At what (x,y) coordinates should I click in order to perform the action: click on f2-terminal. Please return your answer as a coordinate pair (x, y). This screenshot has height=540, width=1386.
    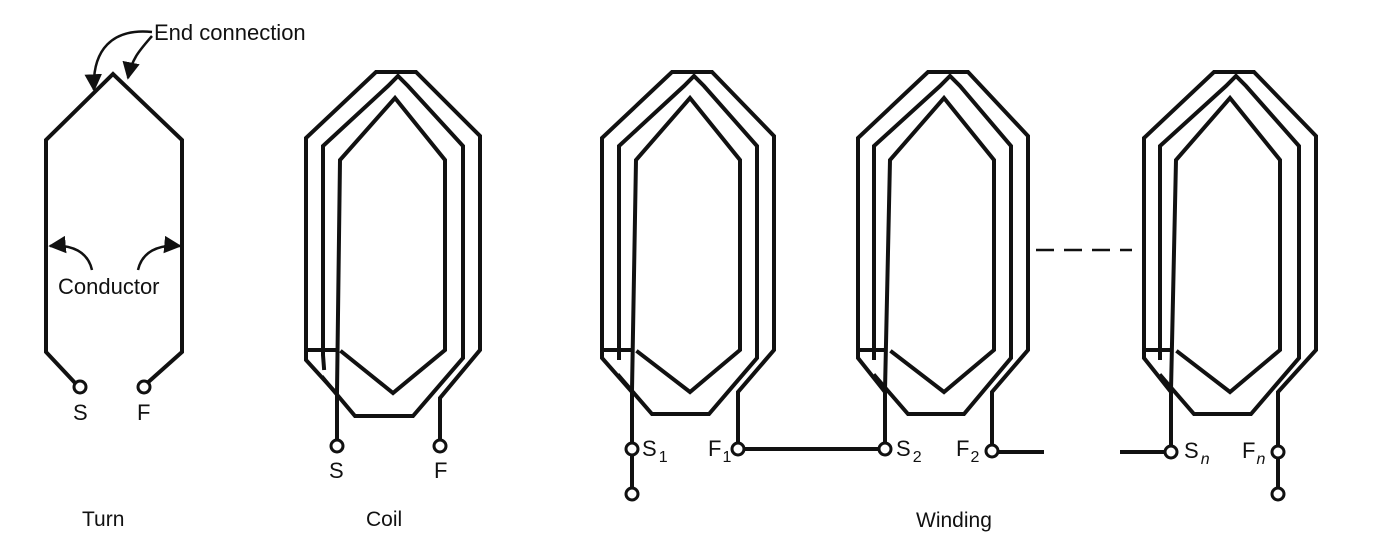
    Looking at the image, I should click on (992, 451).